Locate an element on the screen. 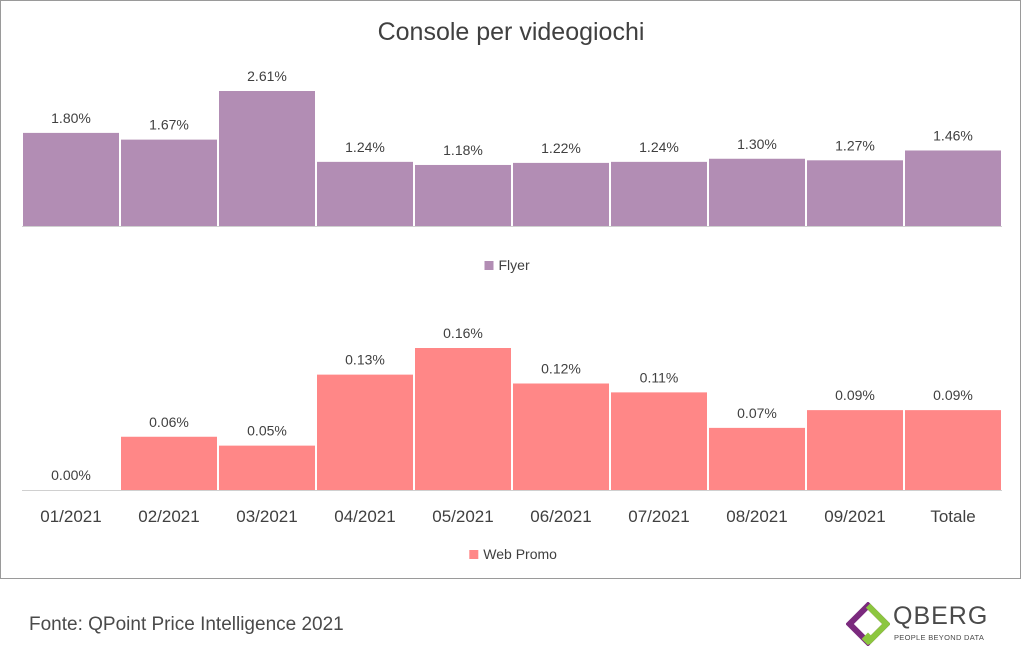 The height and width of the screenshot is (651, 1024). x-tick-label: 02/2021 is located at coordinates (168, 516).